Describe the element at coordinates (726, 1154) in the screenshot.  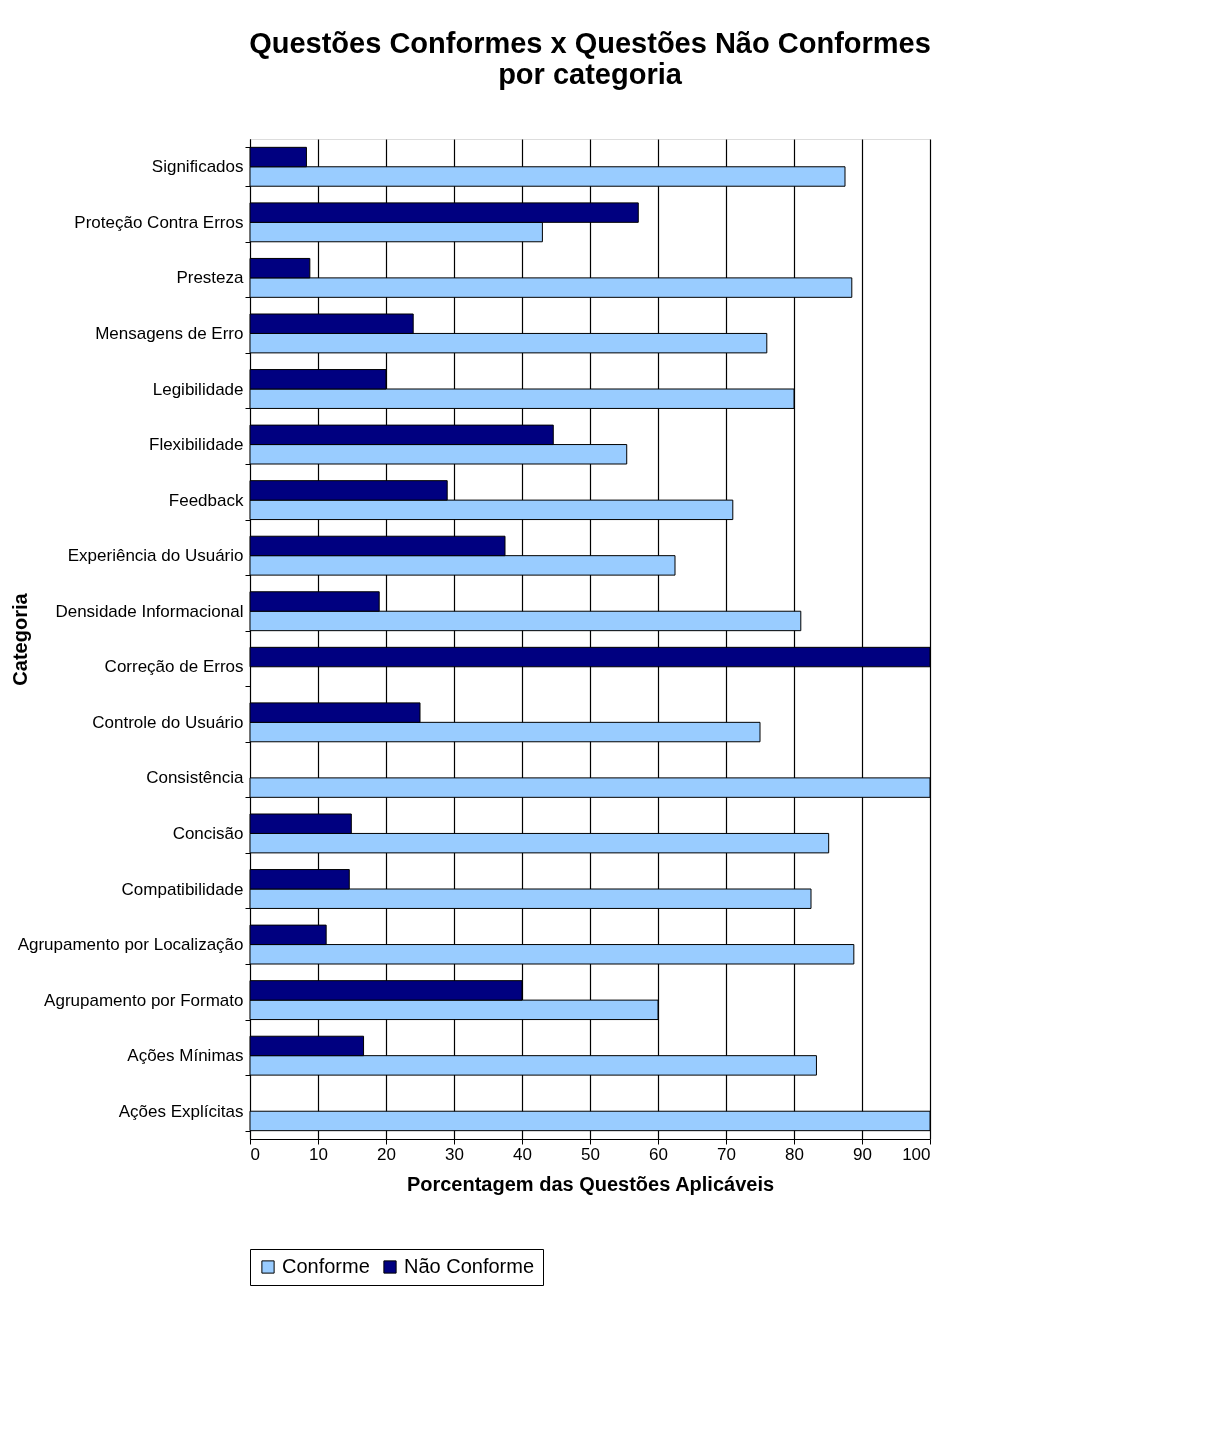
I see `x-tick-label: 70` at that location.